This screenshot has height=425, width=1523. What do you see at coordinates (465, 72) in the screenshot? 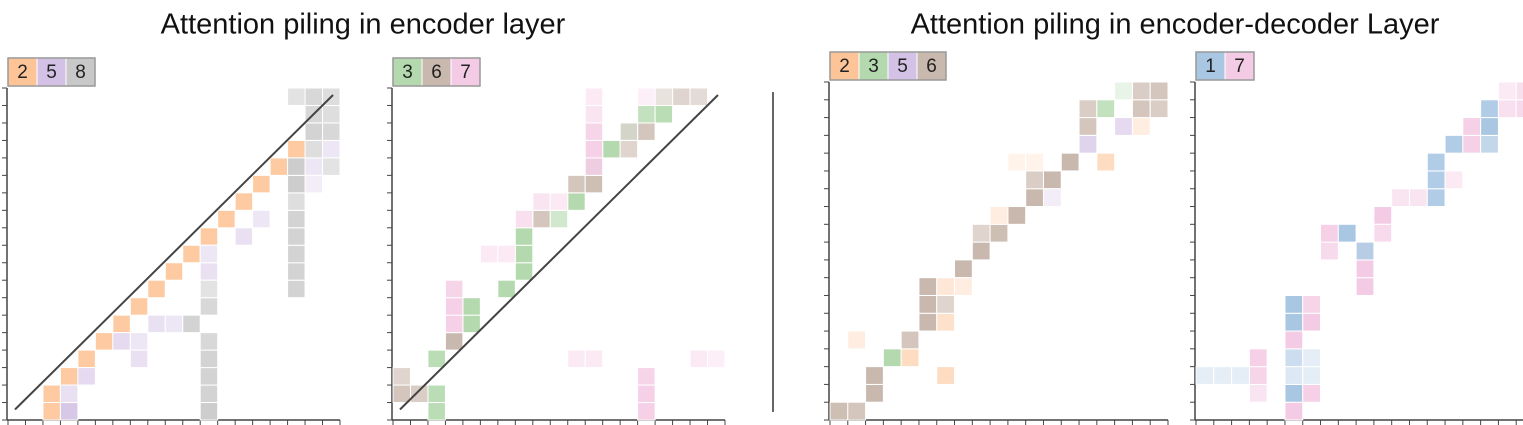
I see `legend-label: 7` at bounding box center [465, 72].